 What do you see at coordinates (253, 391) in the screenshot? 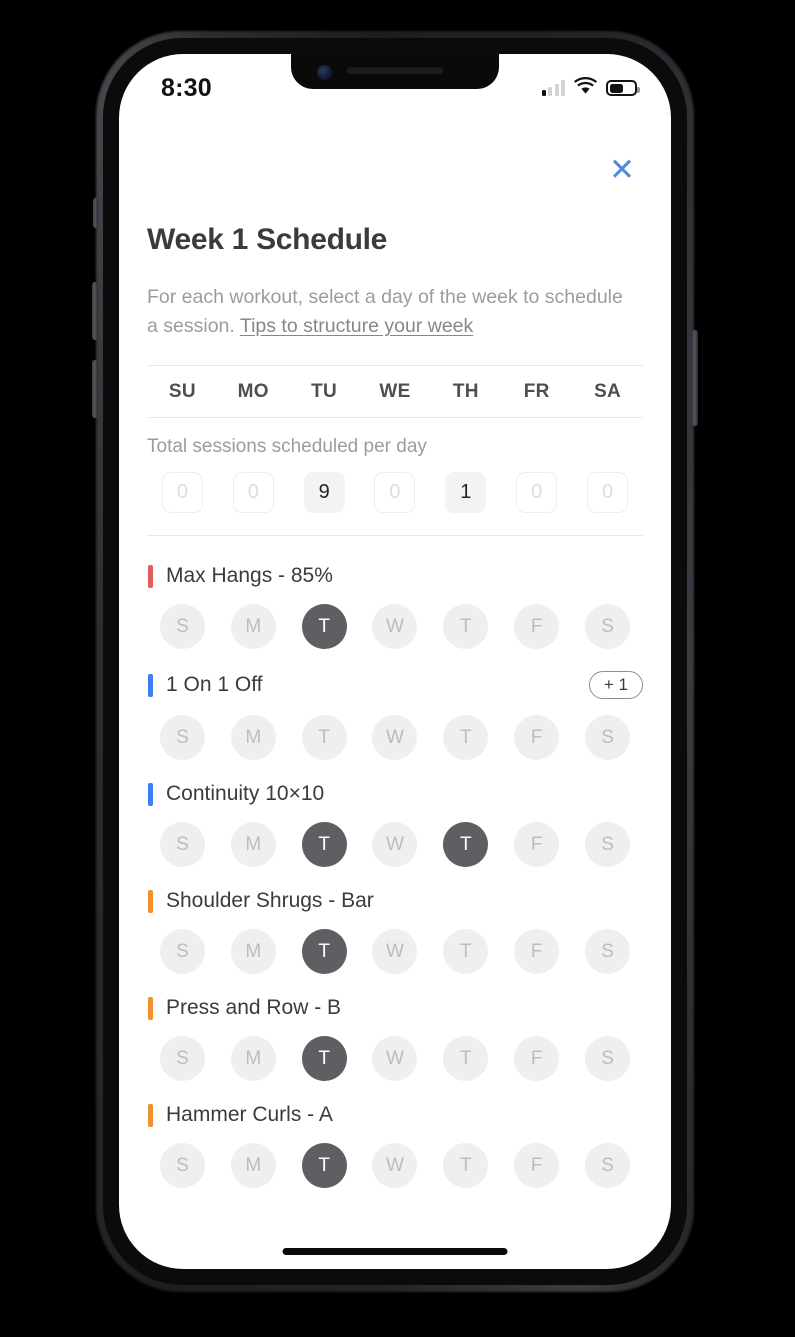
I see `day-header-mo: MO` at bounding box center [253, 391].